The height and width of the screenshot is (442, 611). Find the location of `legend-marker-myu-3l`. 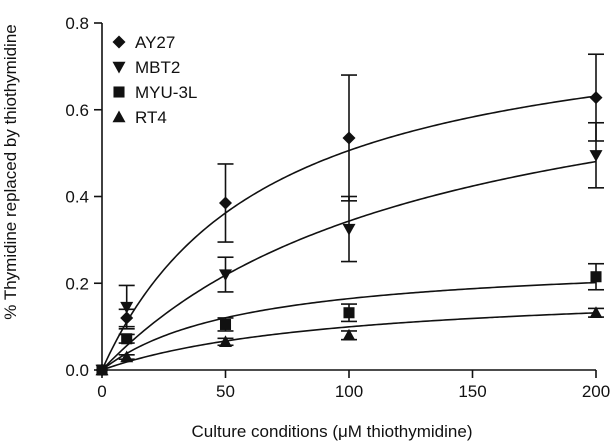

legend-marker-myu-3l is located at coordinates (119, 92).